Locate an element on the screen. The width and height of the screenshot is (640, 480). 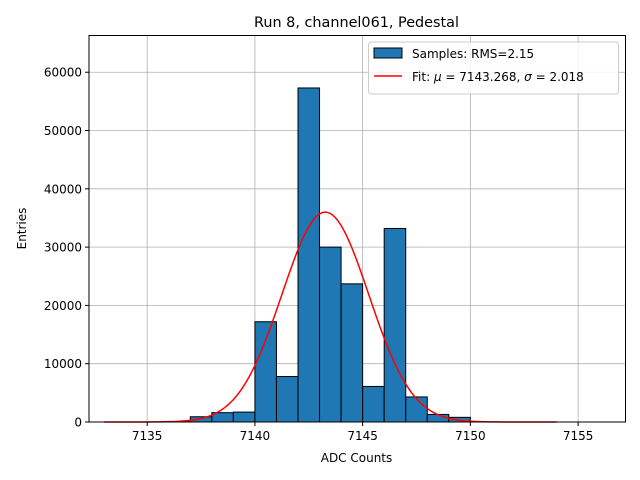
legend-histogram-swatch is located at coordinates (388, 53).